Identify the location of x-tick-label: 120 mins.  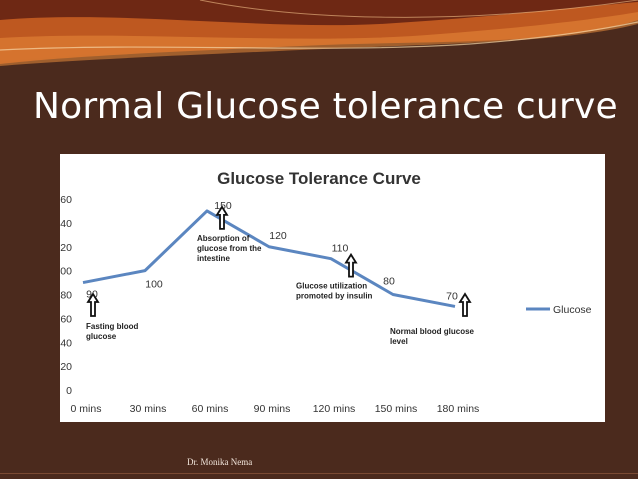
(334, 409).